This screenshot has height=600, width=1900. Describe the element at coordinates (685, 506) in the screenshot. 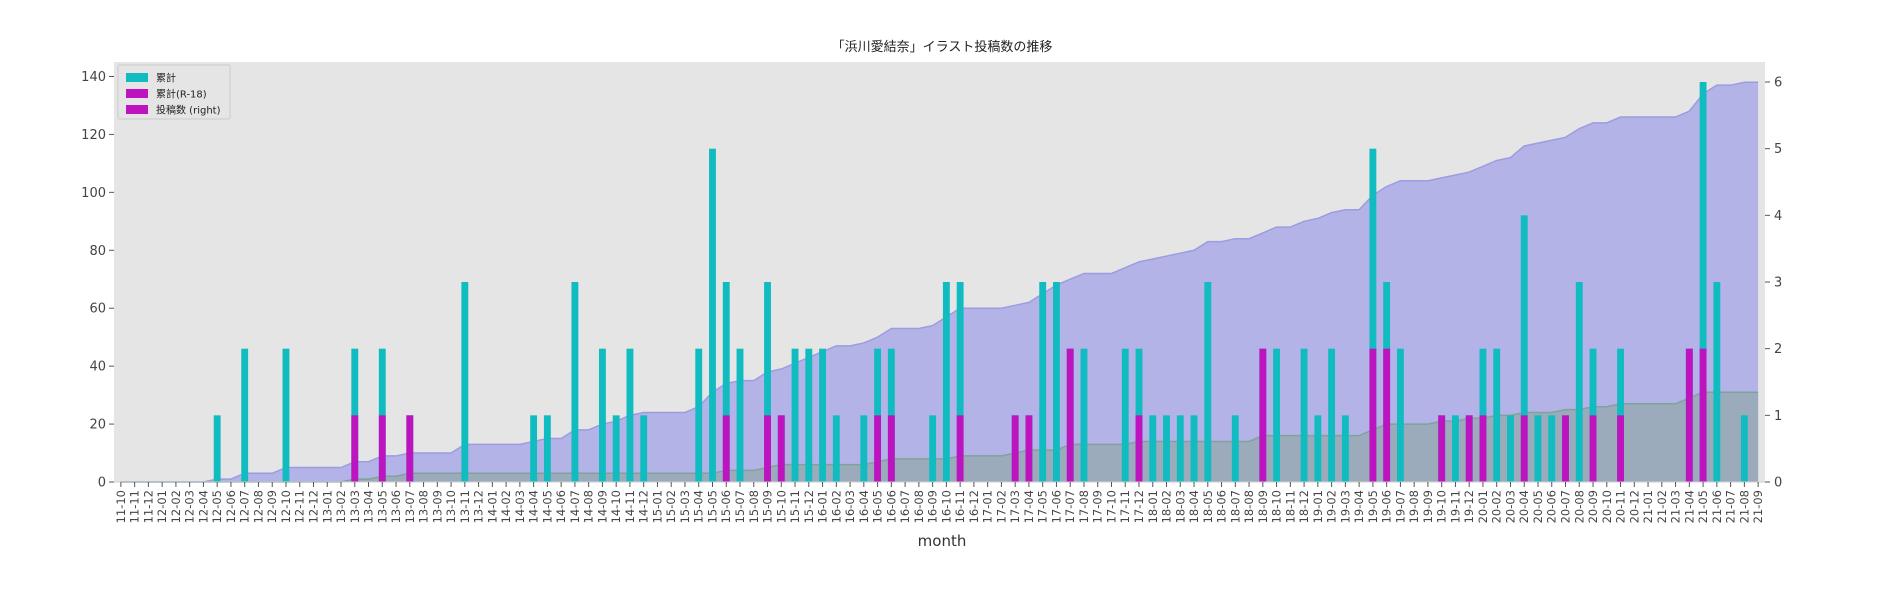

I see `x-tick-label: 15-03` at that location.